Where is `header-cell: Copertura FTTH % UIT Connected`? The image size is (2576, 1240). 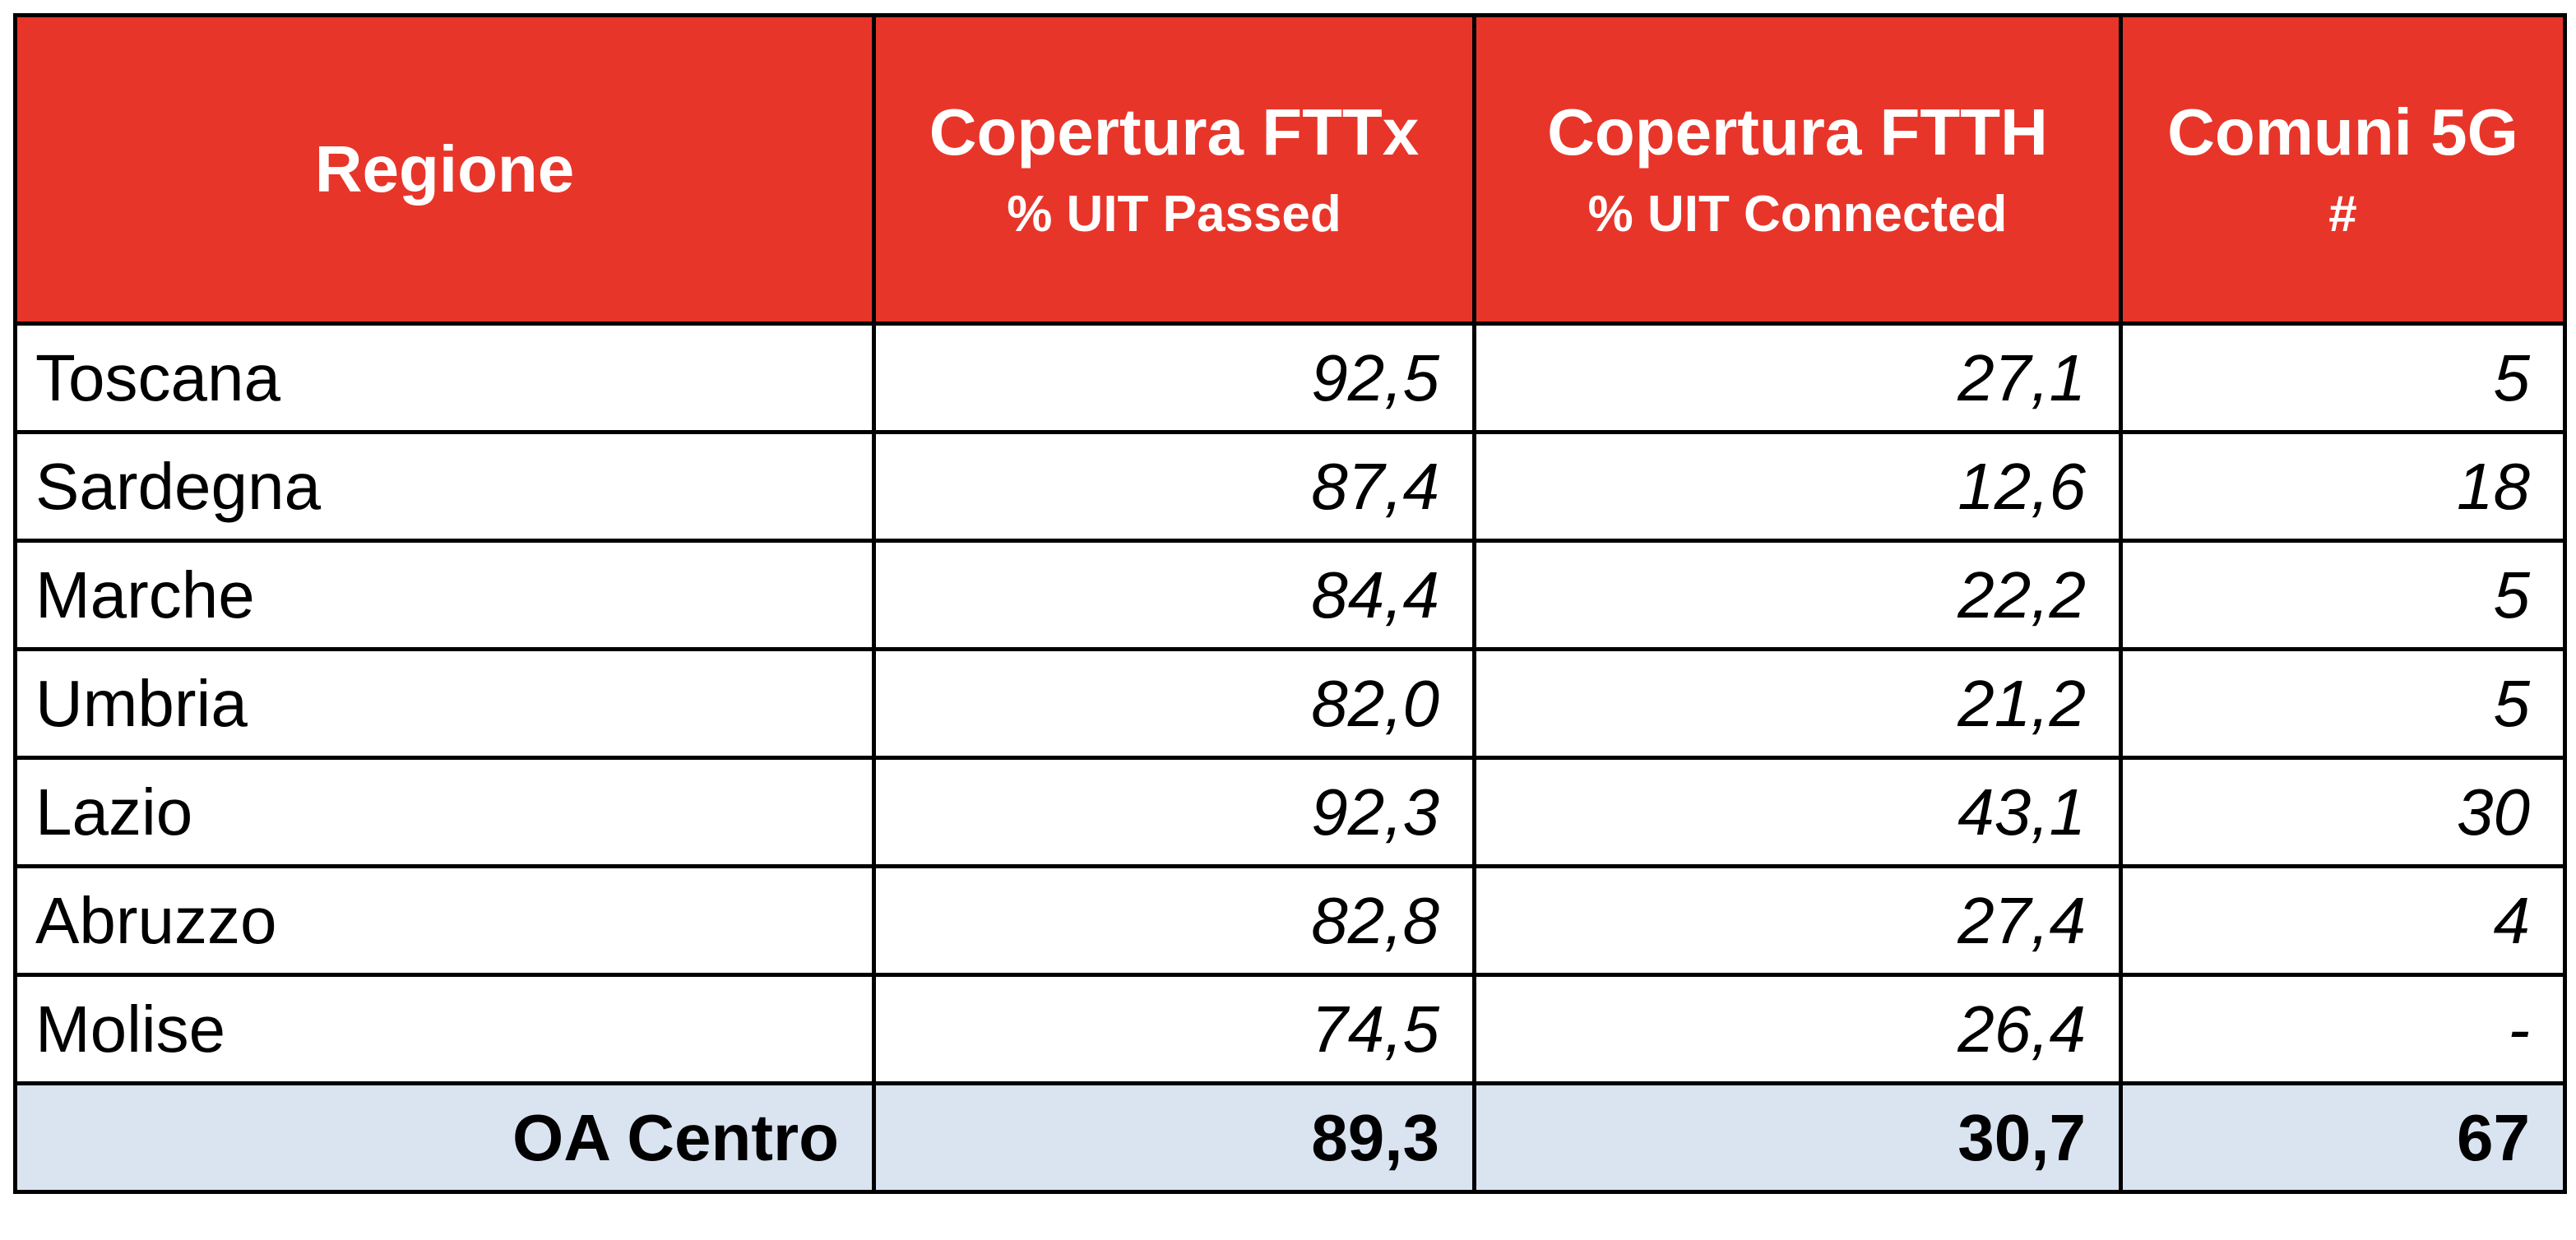
header-cell: Copertura FTTH % UIT Connected is located at coordinates (1798, 169).